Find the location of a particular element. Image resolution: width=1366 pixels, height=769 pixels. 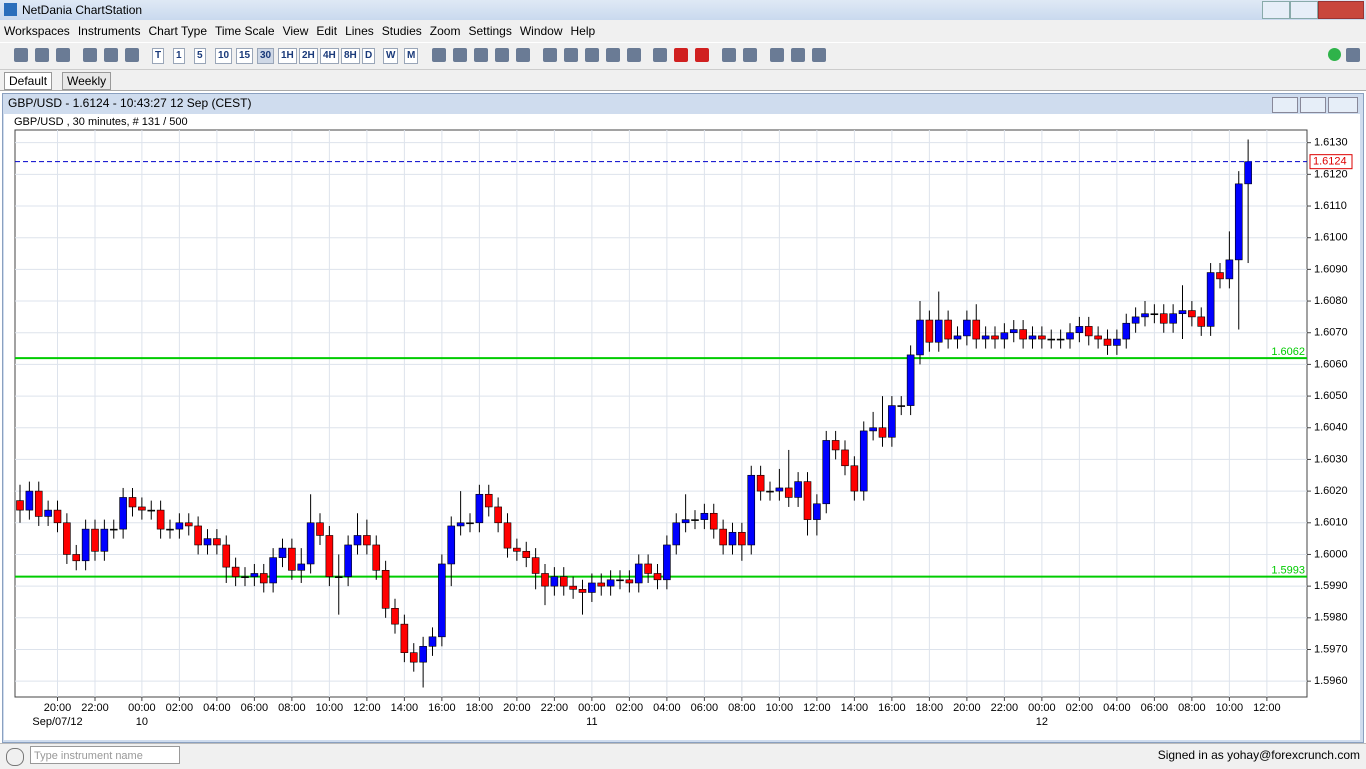

timeframe-button: 5 is located at coordinates (200, 56).